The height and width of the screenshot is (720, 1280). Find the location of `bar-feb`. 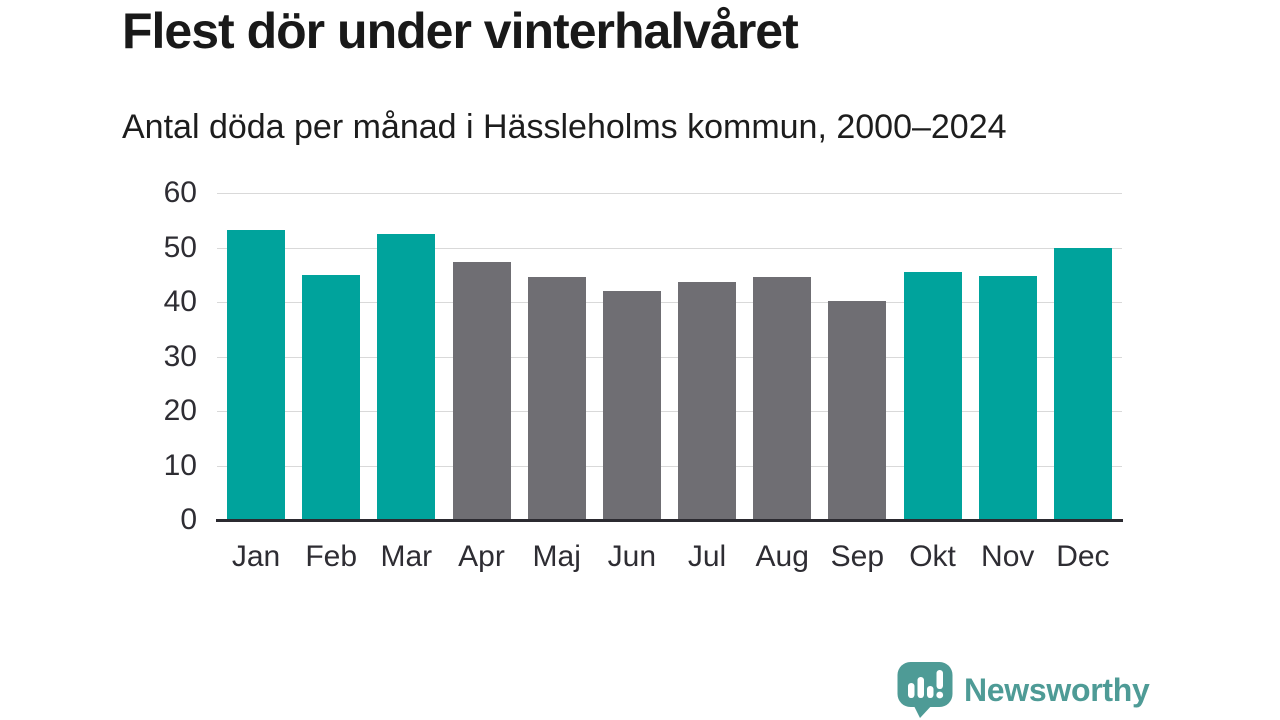

bar-feb is located at coordinates (331, 397).